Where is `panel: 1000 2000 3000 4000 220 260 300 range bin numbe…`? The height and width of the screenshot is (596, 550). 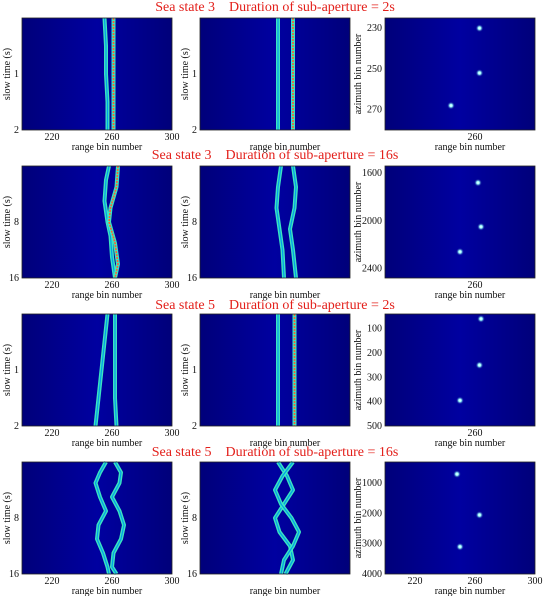 panel: 1000 2000 3000 4000 220 260 300 range bin numbe… is located at coordinates (448, 528).